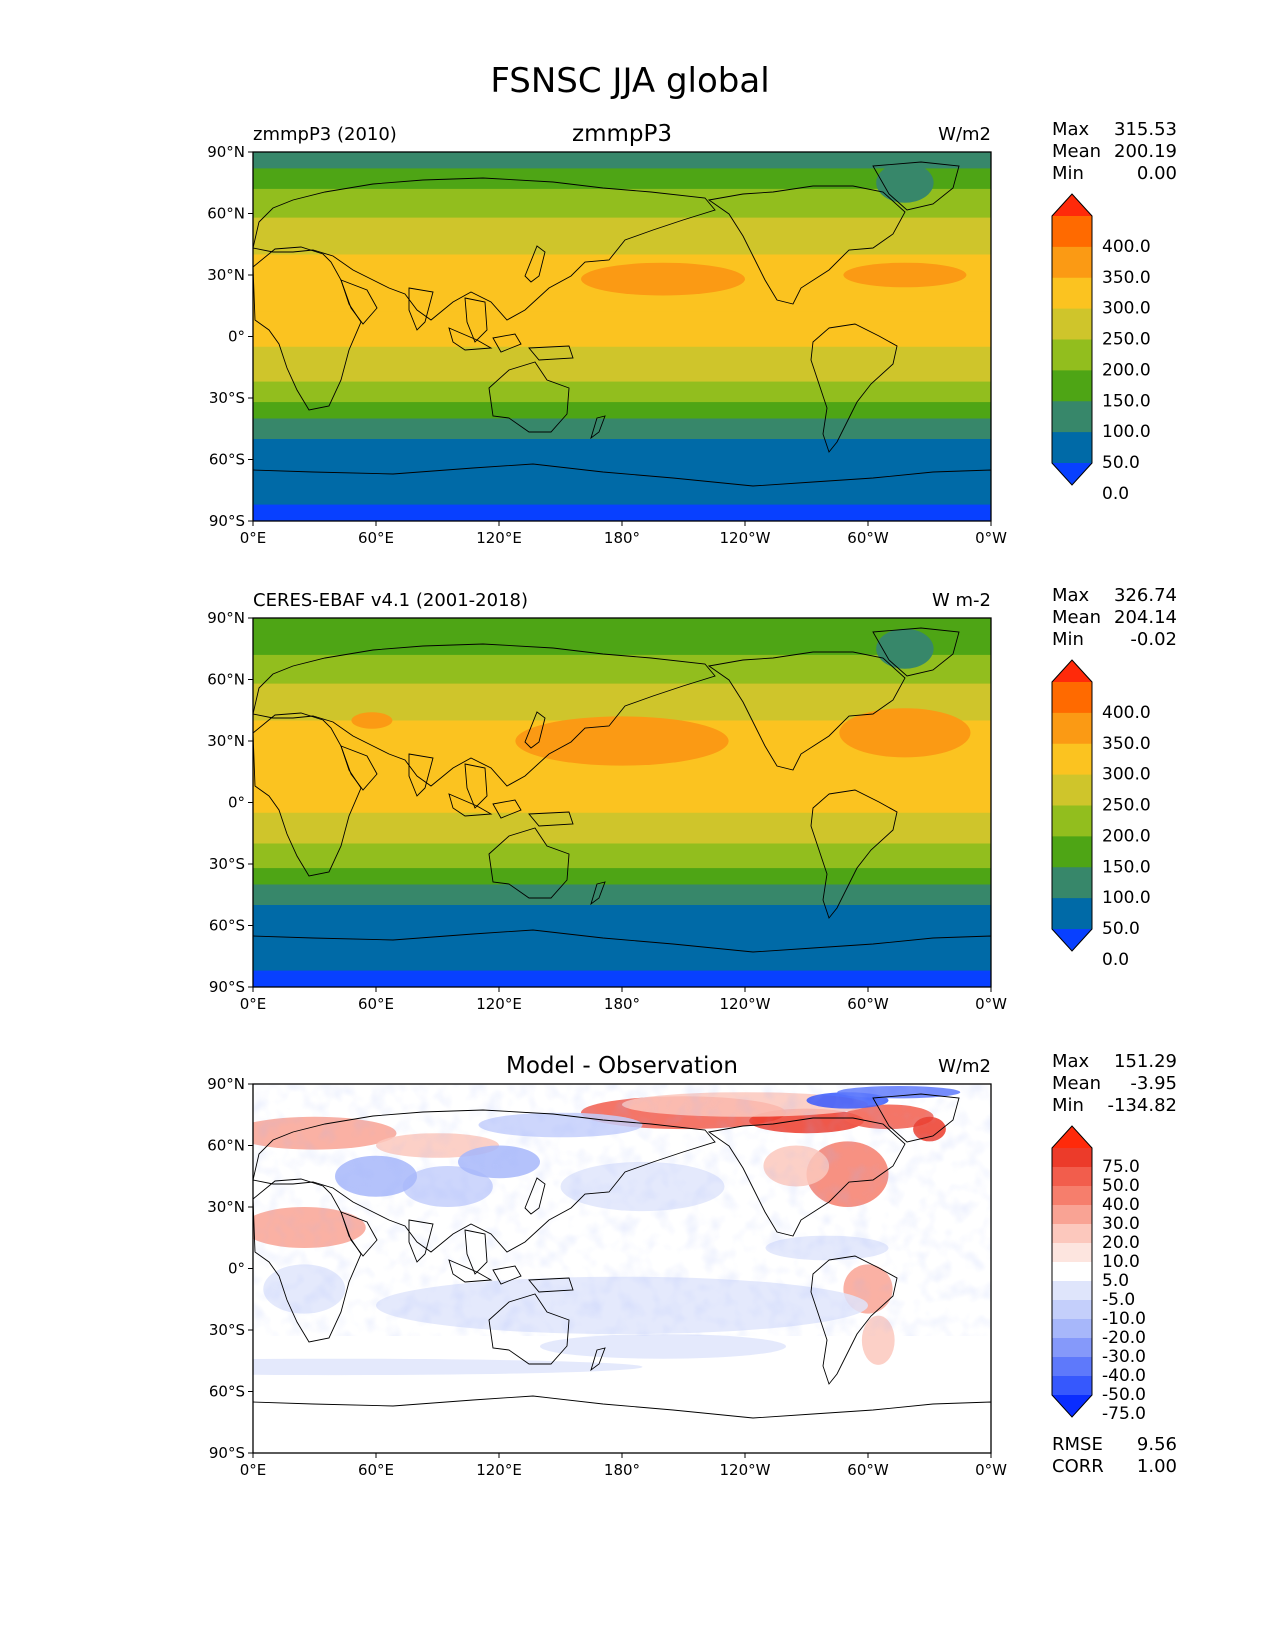 The image size is (1275, 1650). I want to click on y-tick-label: 60°S, so click(227, 926).